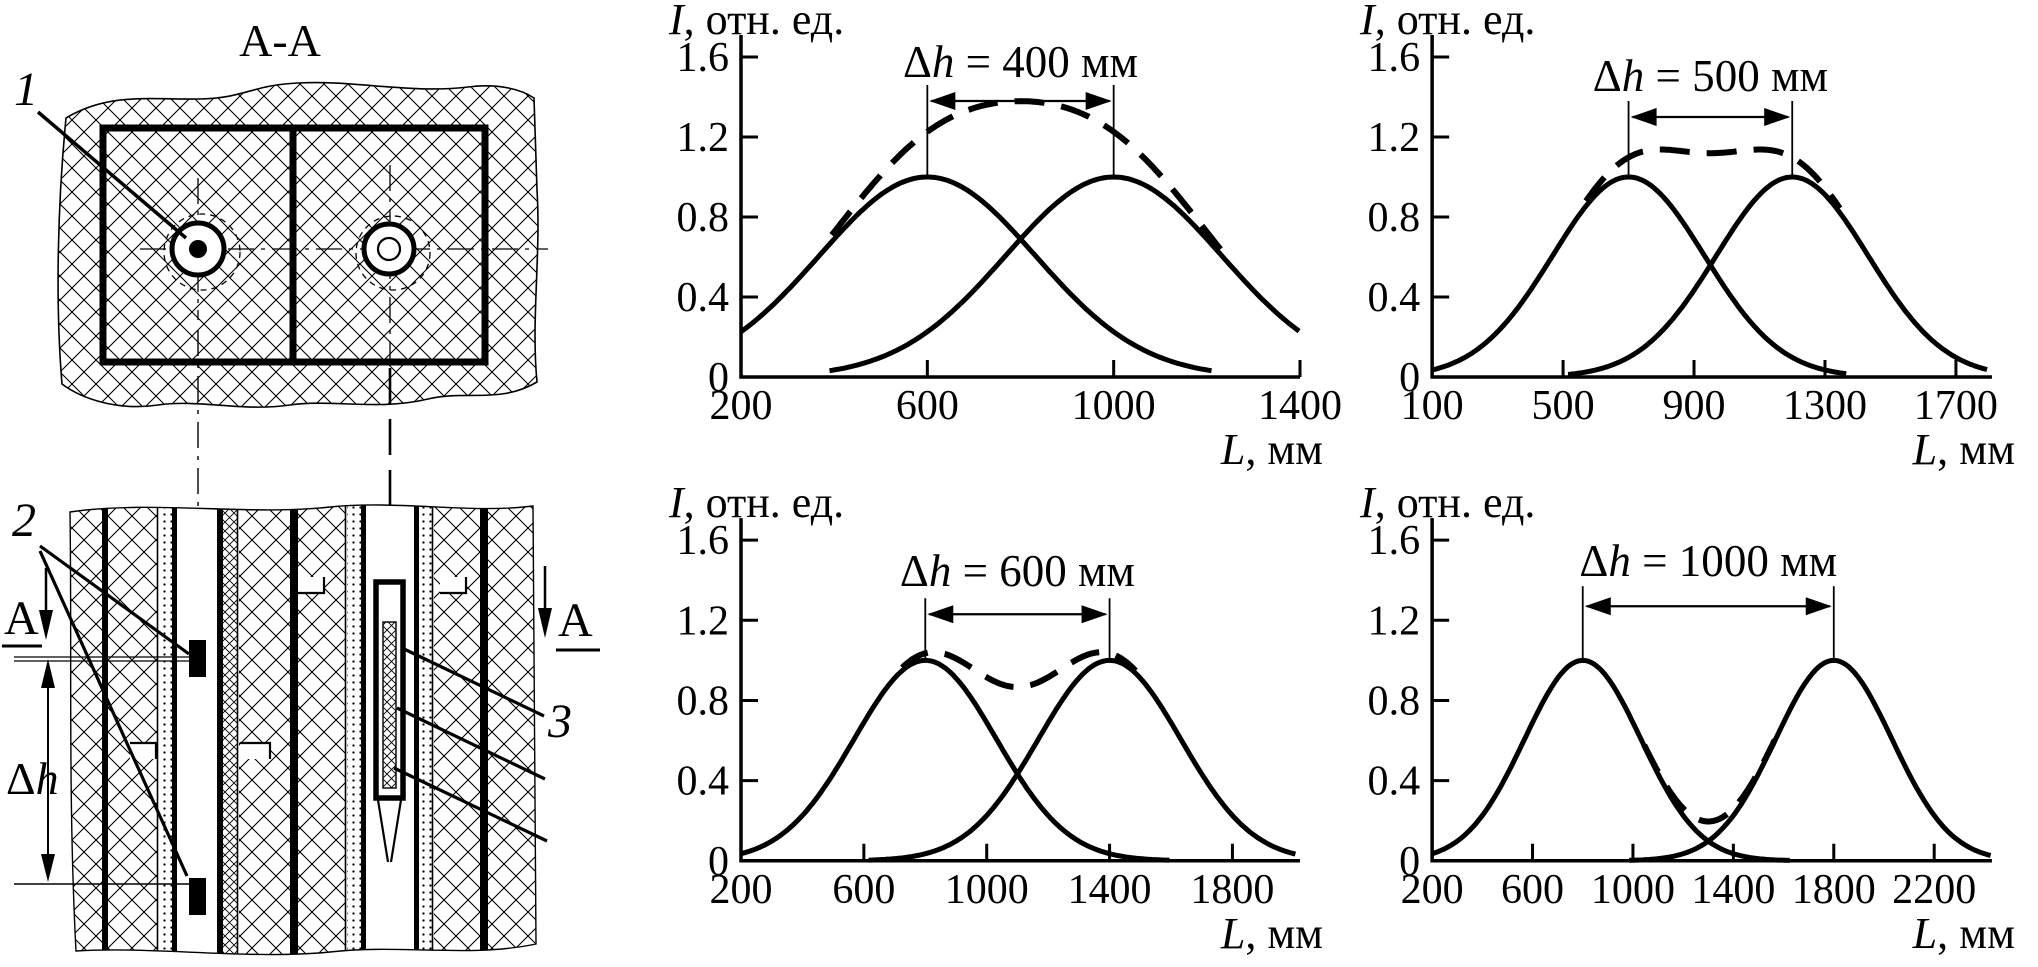 This screenshot has height=967, width=2038. I want to click on probe-detector-rod, so click(389, 705).